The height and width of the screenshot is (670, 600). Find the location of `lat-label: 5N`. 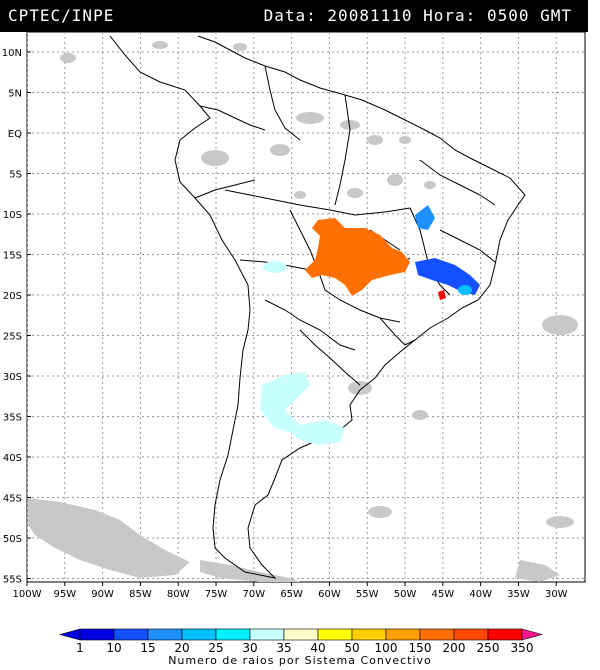

lat-label: 5N is located at coordinates (15, 94).